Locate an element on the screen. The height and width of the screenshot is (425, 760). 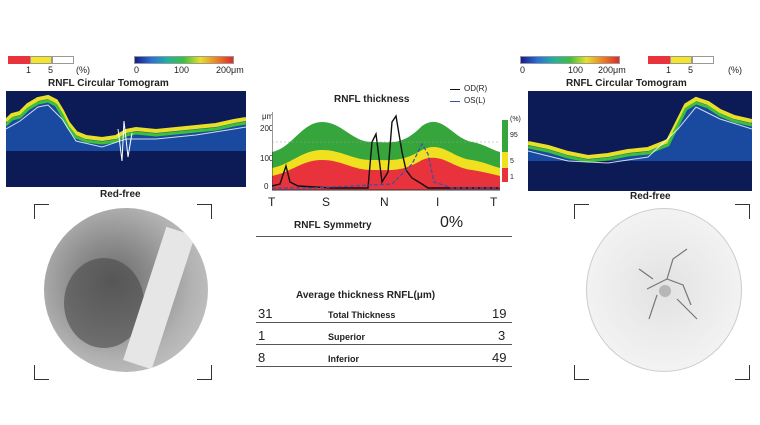
pct-unit: (%) is located at coordinates (515, 119).